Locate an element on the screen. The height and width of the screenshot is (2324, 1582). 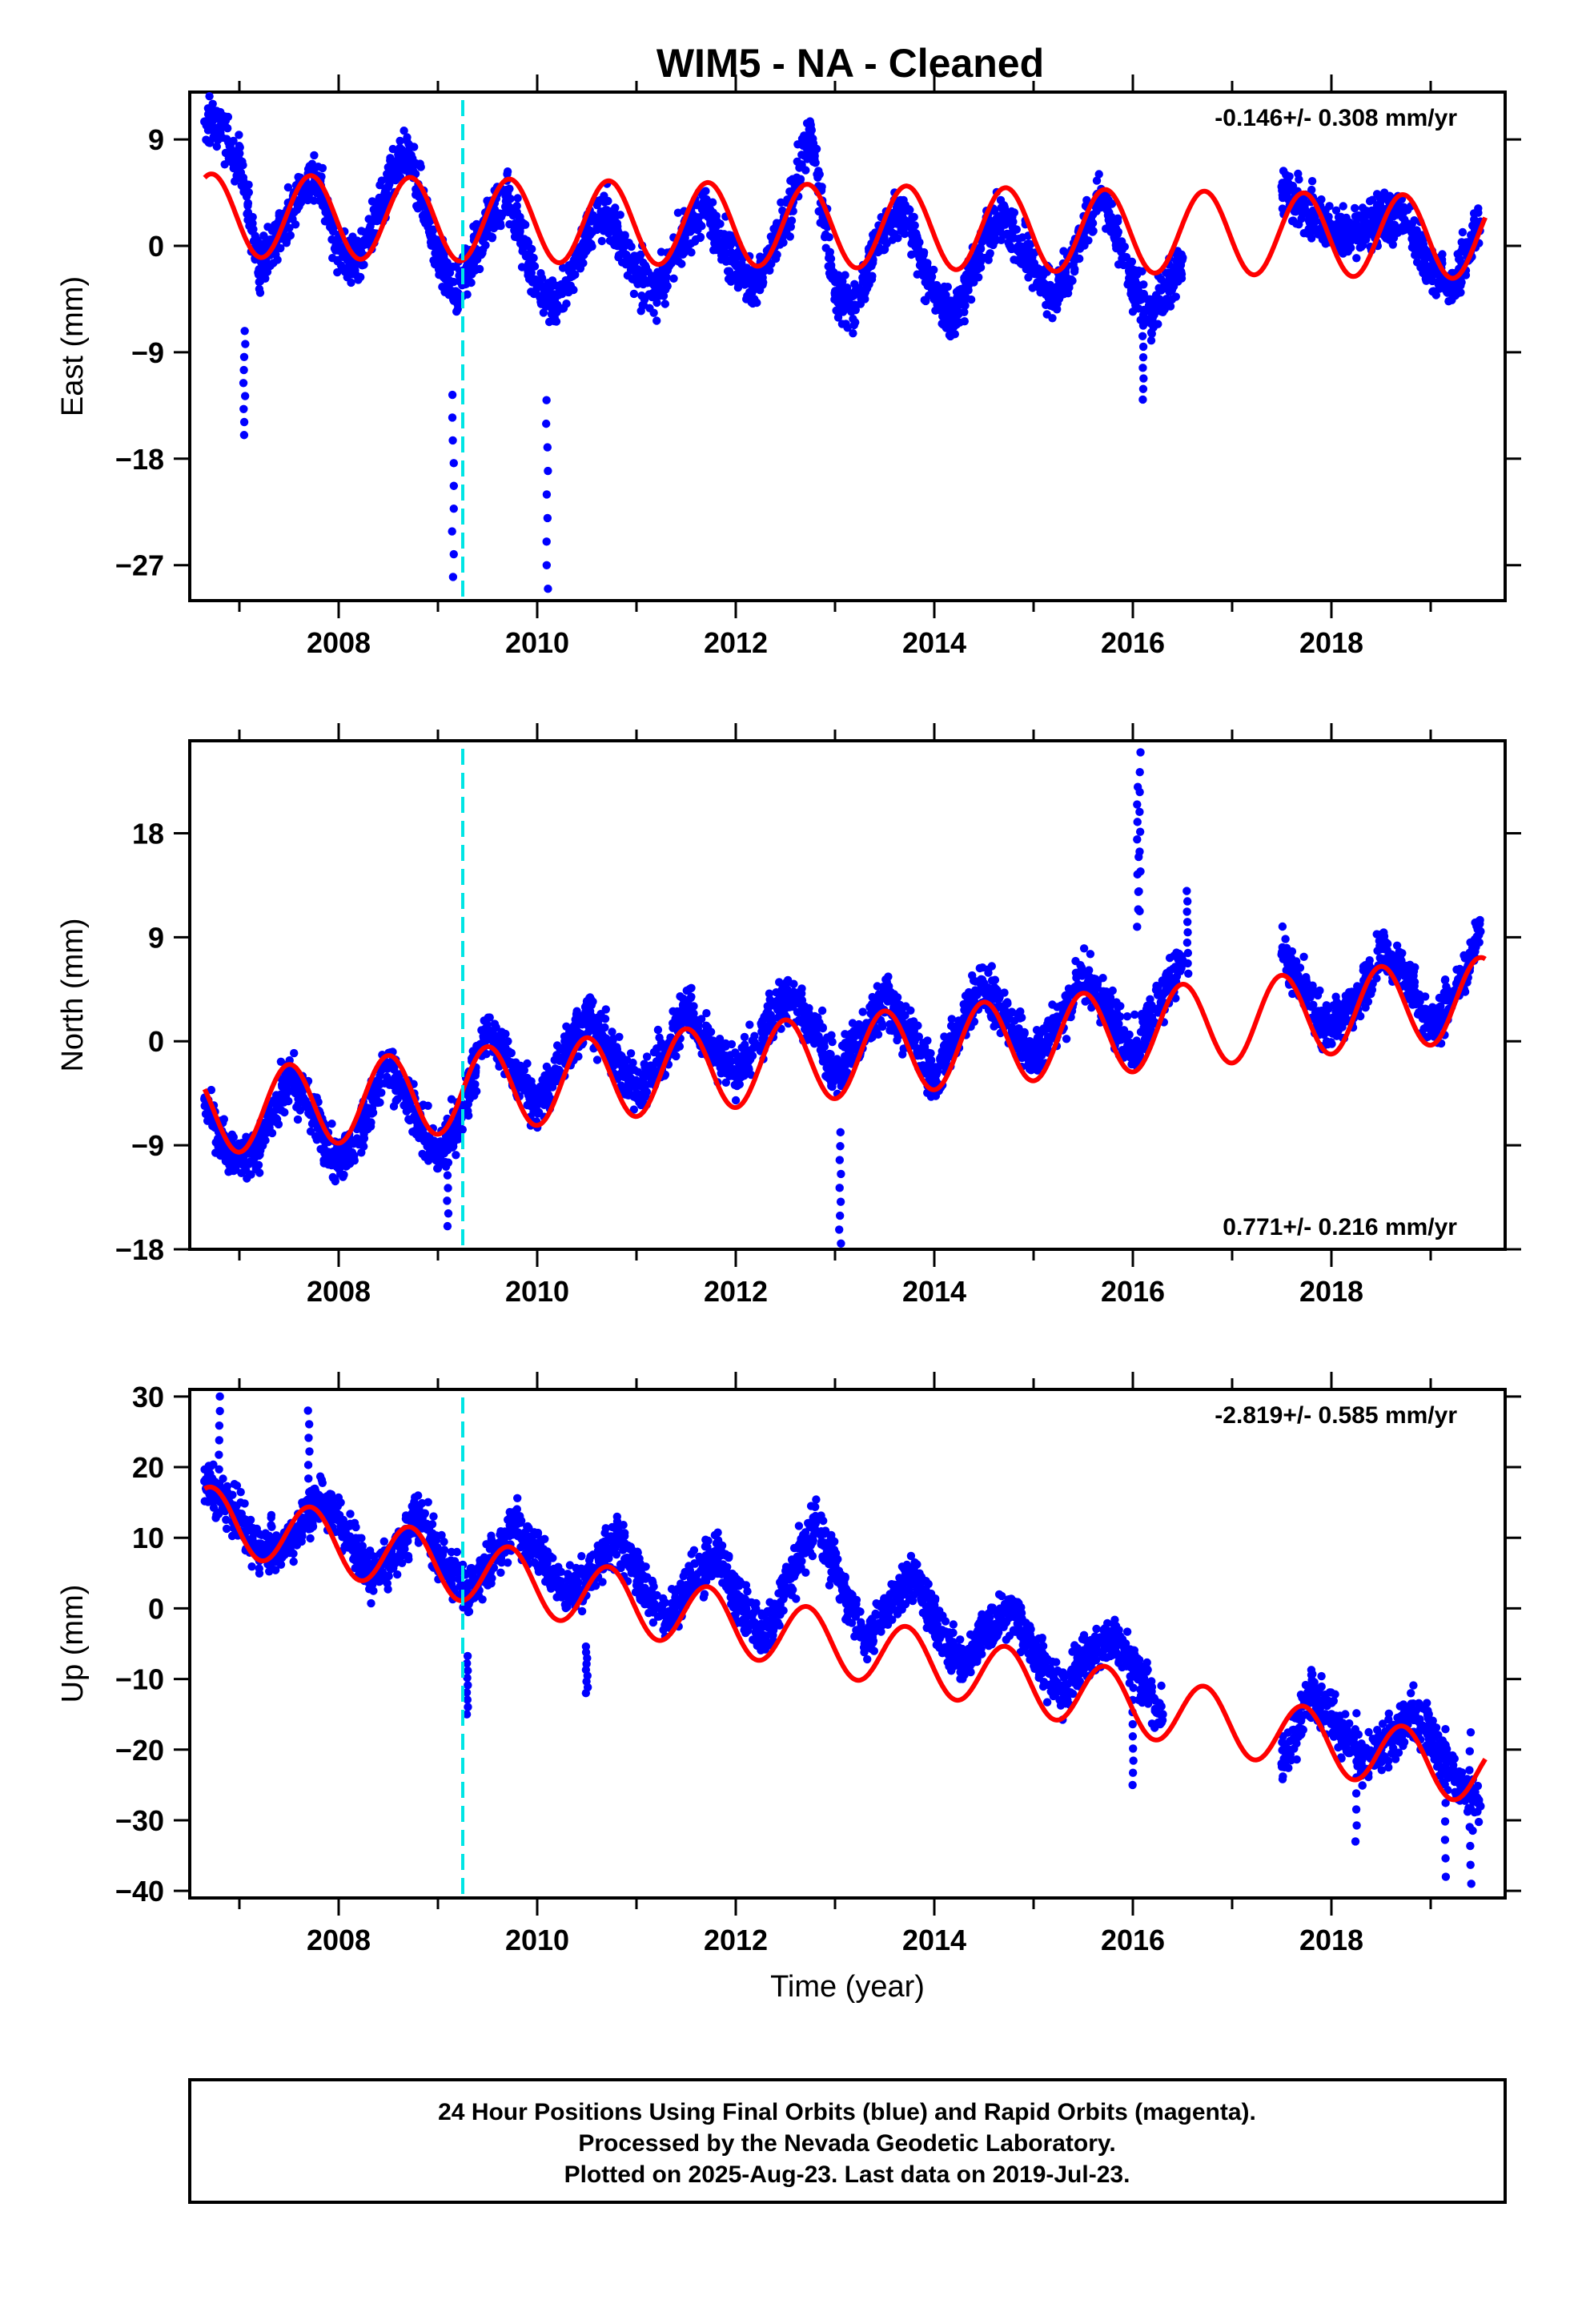
east-x-tick-label: 2008 is located at coordinates (339, 642).